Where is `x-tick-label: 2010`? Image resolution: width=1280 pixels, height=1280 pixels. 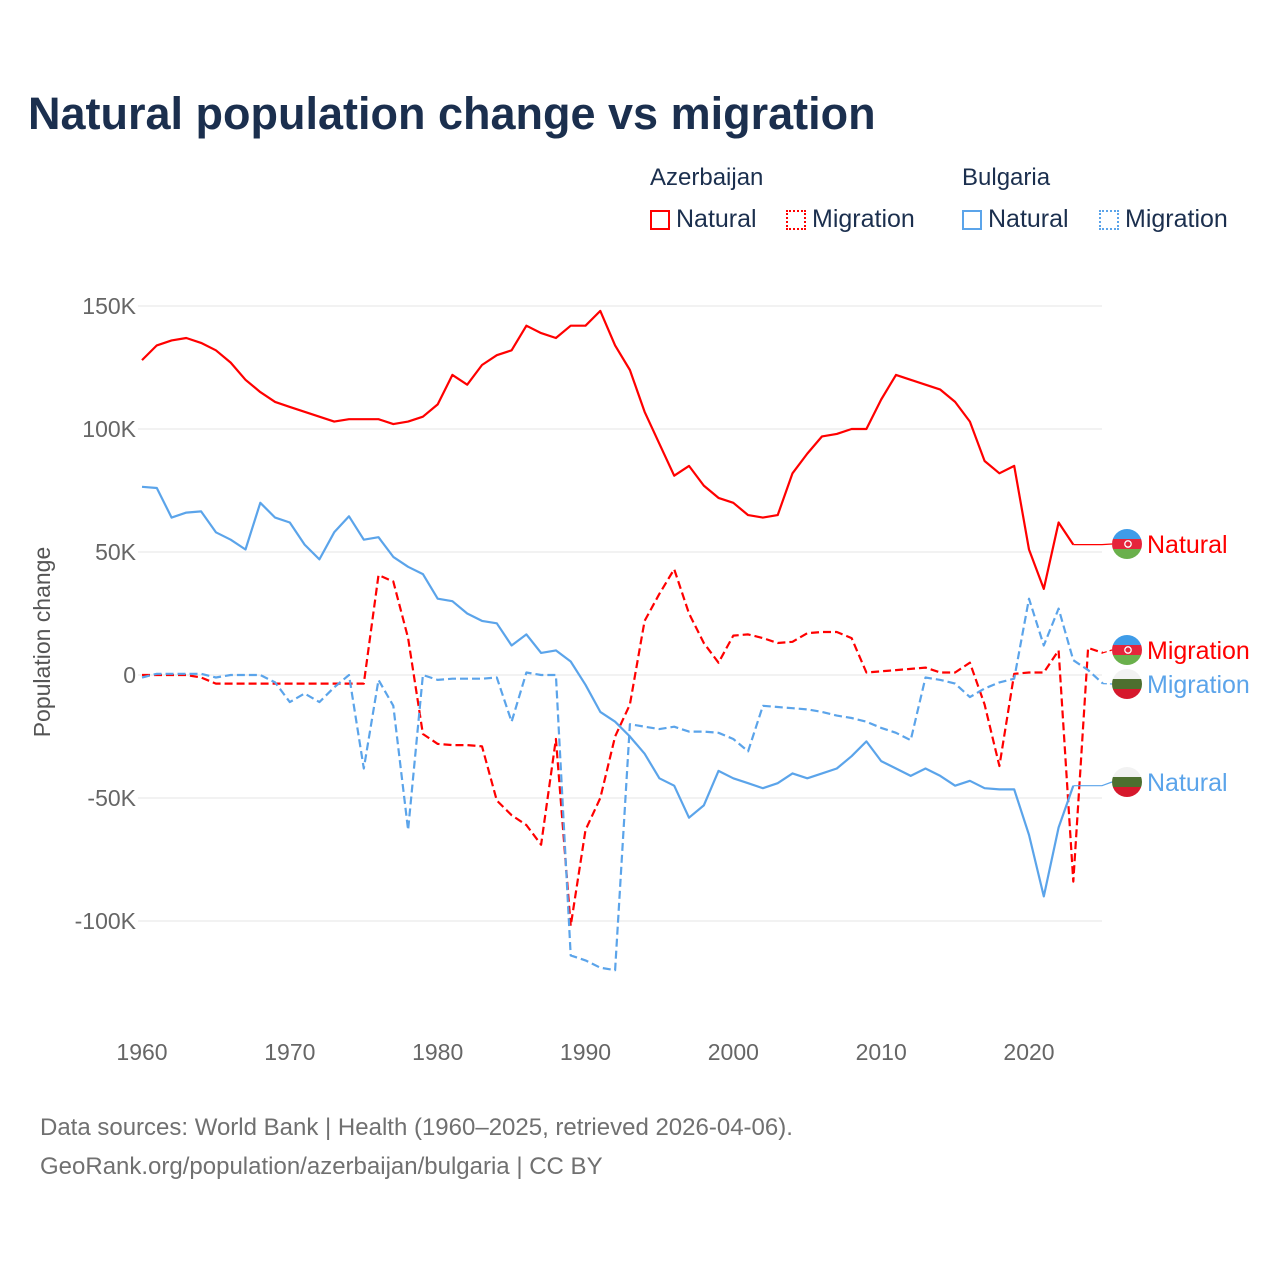
x-tick-label: 2010 is located at coordinates (881, 1052).